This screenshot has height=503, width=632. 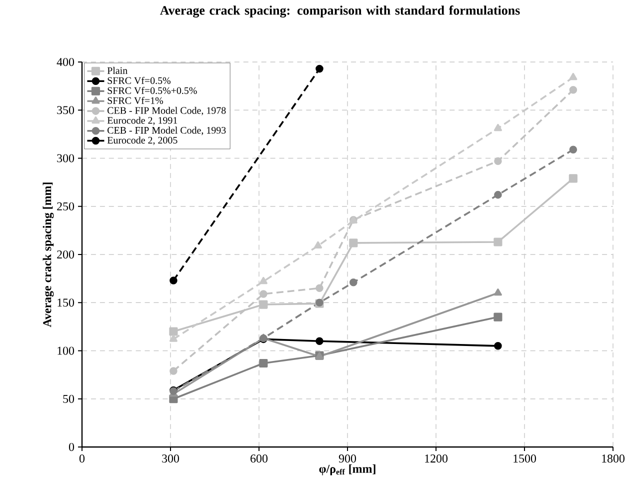 I want to click on x-tick-label: 1500, so click(x=525, y=458).